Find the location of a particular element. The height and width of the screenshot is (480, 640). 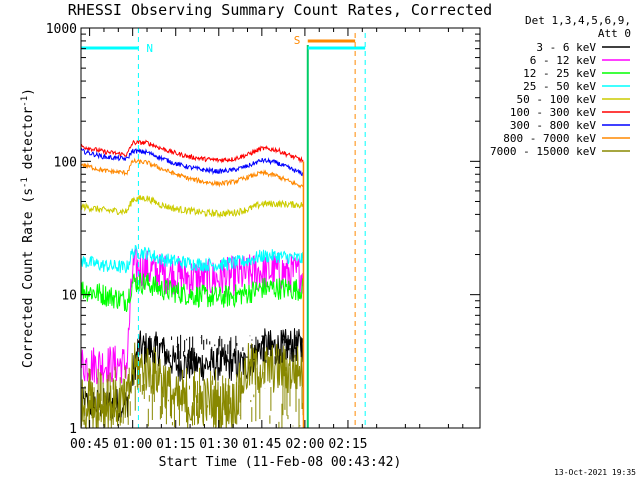

x-tick-label: 01:15 is located at coordinates (175, 444).